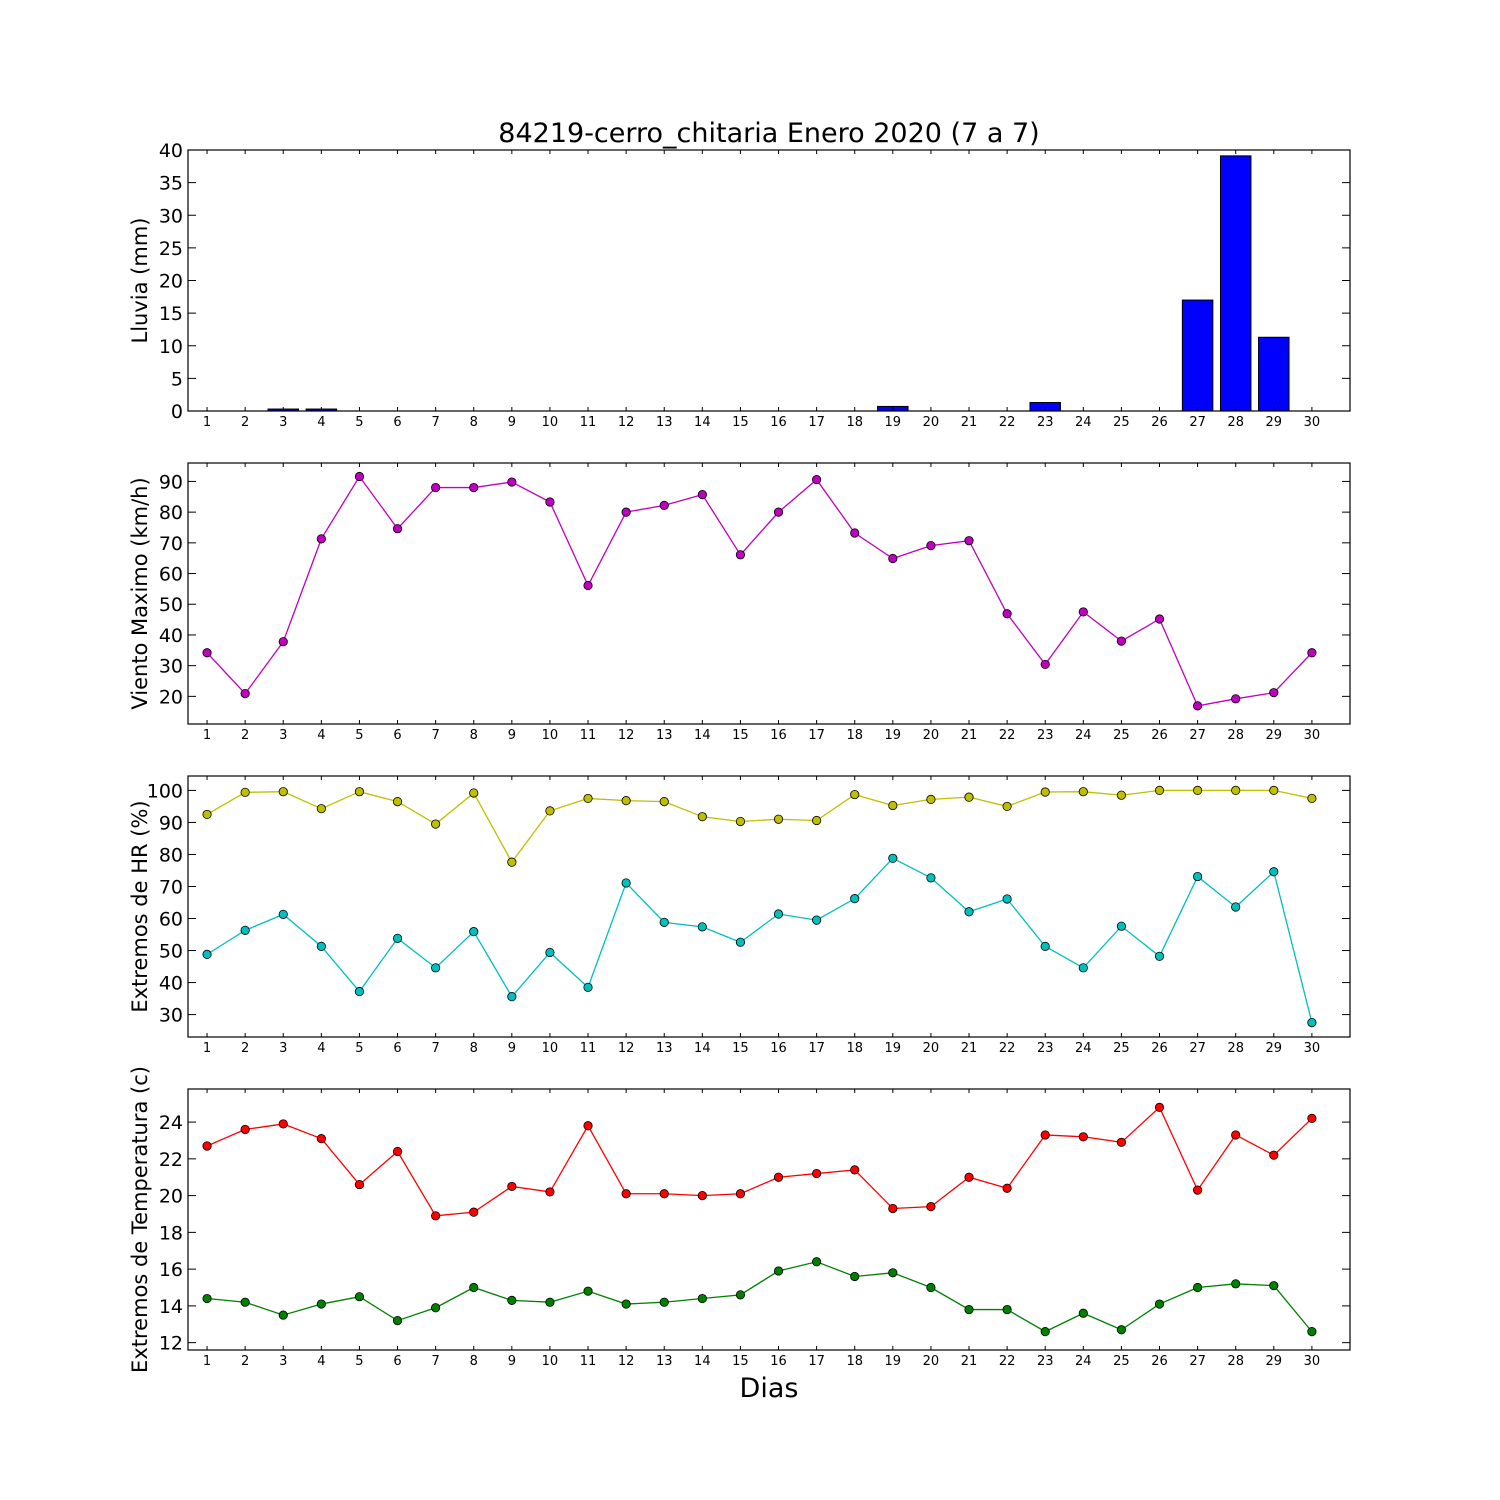 This screenshot has width=1500, height=1500. I want to click on x-tick-label: 22, so click(1007, 735).